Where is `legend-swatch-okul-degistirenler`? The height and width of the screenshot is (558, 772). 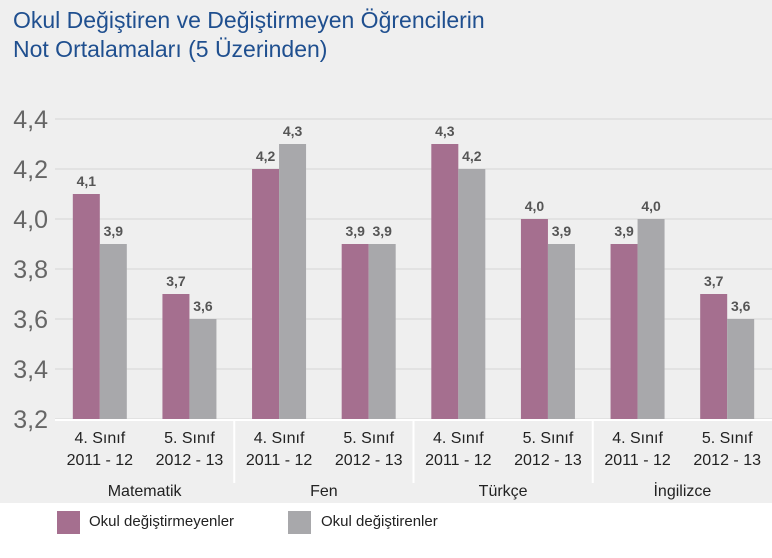 legend-swatch-okul-degistirenler is located at coordinates (299, 522).